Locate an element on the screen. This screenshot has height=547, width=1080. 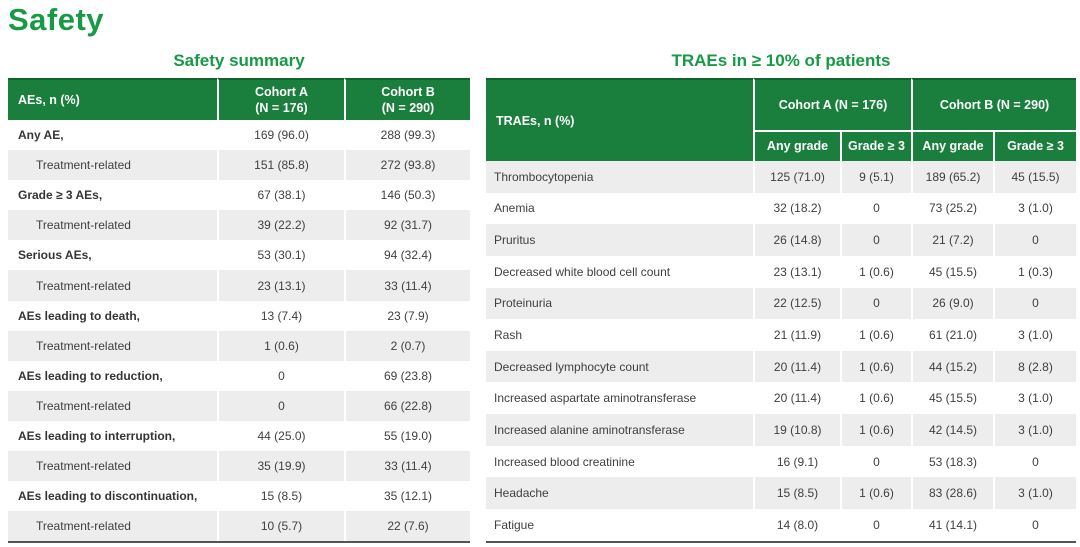
value-cell: 83 (28.6) is located at coordinates (952, 493).